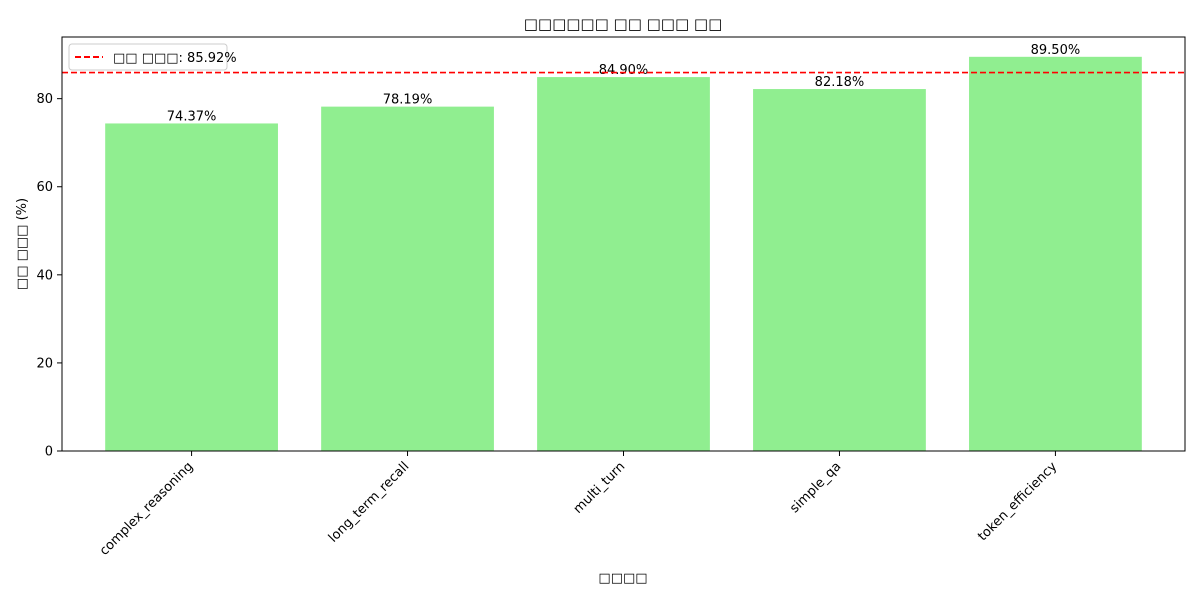 The height and width of the screenshot is (600, 1200). I want to click on legend-box, so click(148, 57).